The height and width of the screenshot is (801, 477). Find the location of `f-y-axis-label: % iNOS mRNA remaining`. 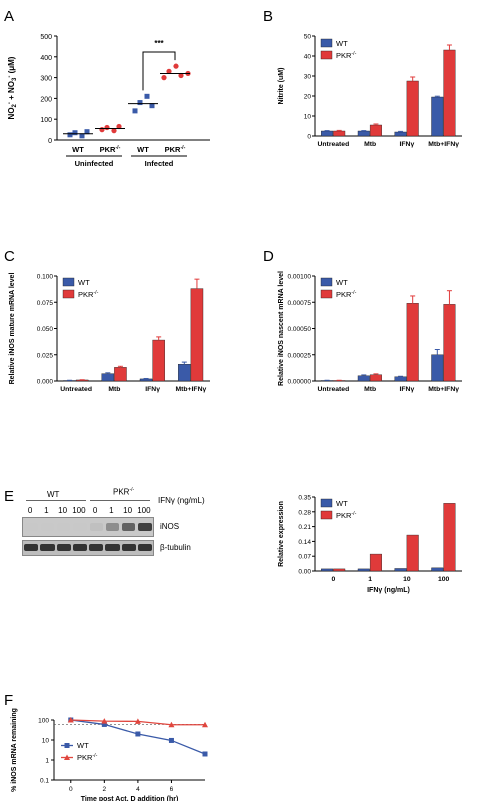

f-y-axis-label: % iNOS mRNA remaining is located at coordinates (14, 750).